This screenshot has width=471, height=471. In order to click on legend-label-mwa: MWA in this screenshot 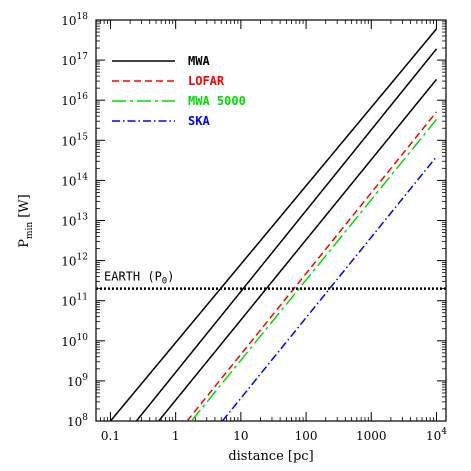, I will do `click(199, 61)`.